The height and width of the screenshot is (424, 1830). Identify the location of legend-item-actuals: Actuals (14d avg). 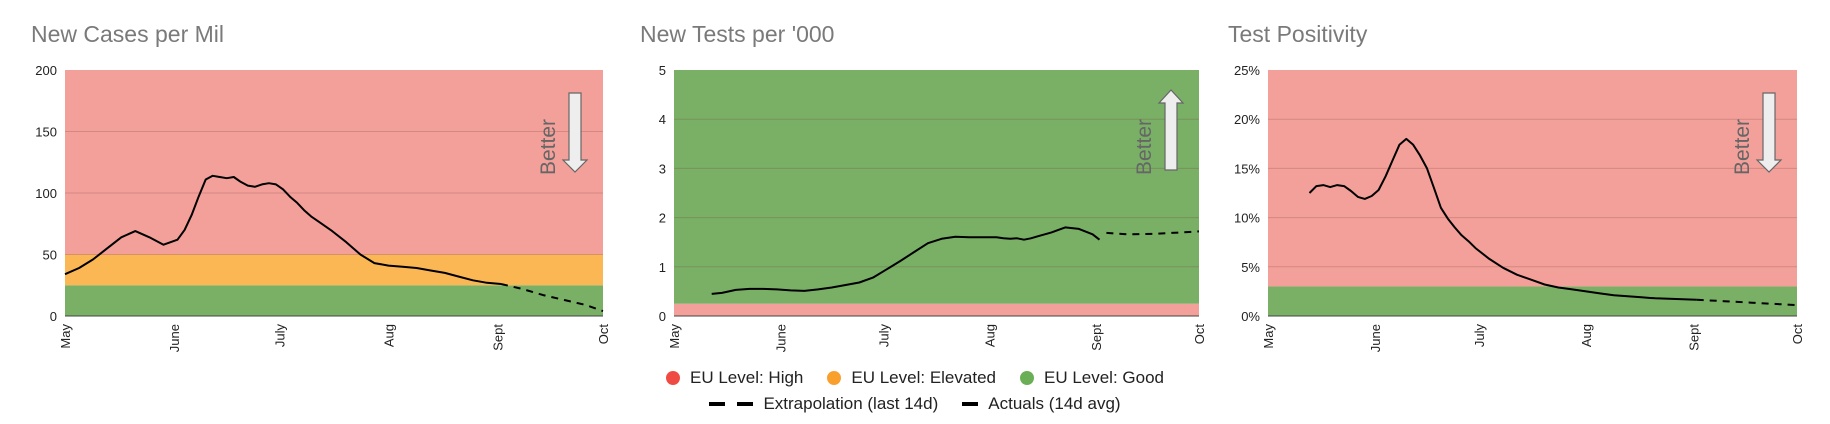
(1041, 404).